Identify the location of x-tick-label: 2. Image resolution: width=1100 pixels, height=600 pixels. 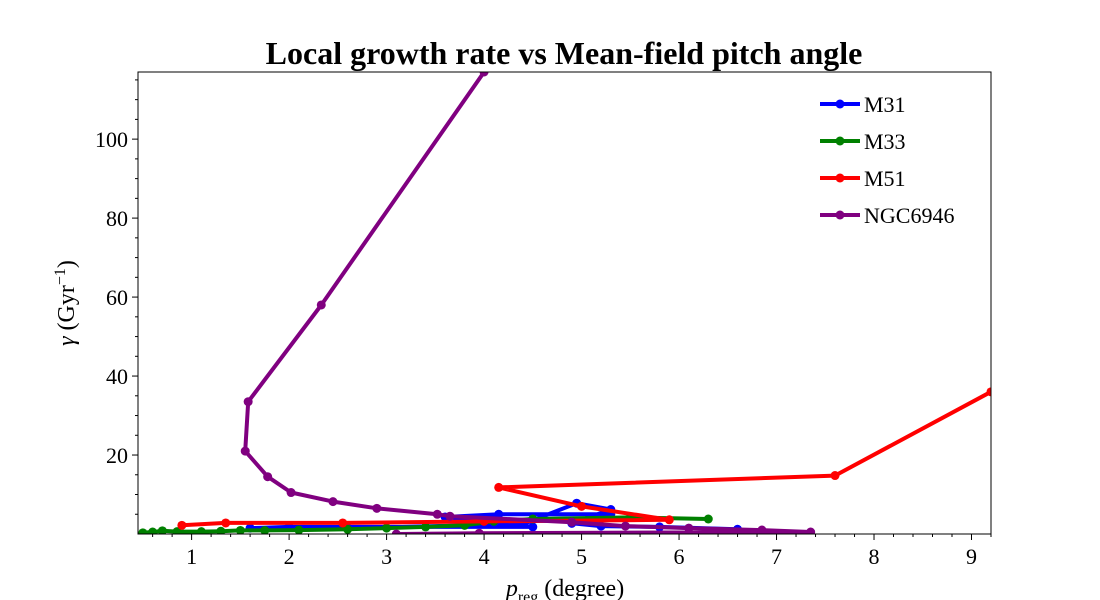
(289, 556).